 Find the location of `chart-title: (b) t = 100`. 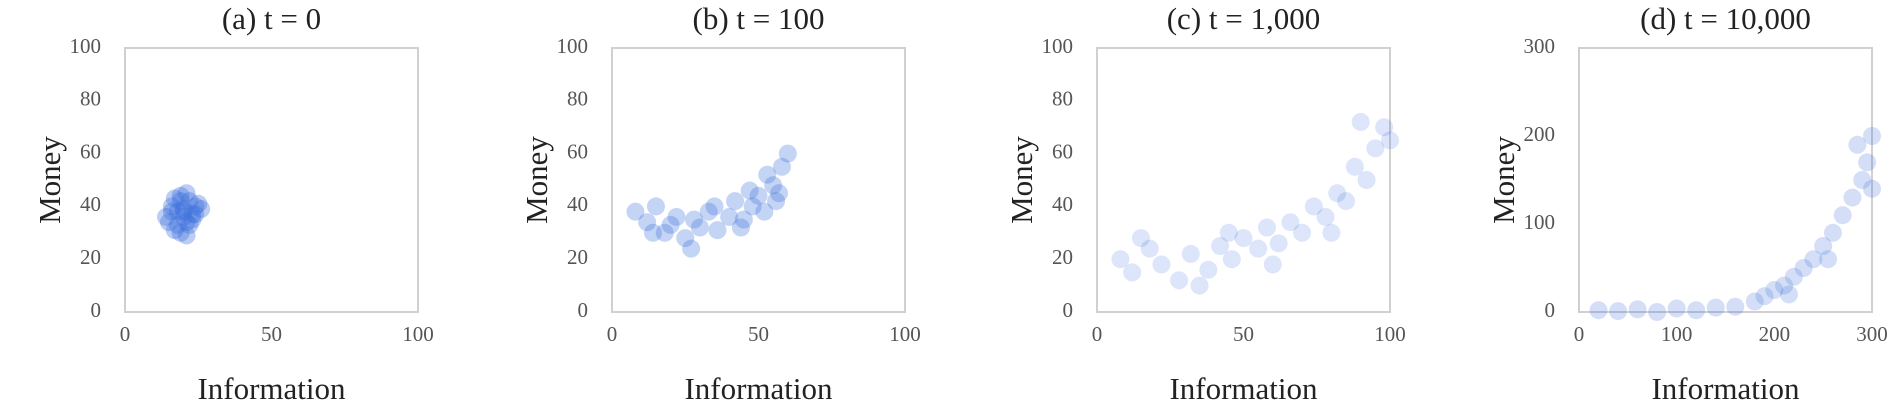

chart-title: (b) t = 100 is located at coordinates (759, 18).